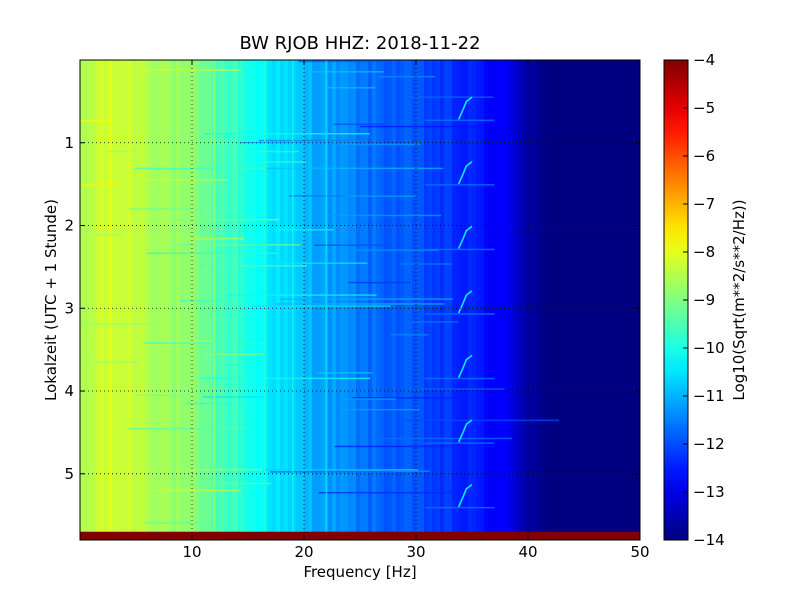  I want to click on colorbar-tick-label: −14, so click(709, 540).